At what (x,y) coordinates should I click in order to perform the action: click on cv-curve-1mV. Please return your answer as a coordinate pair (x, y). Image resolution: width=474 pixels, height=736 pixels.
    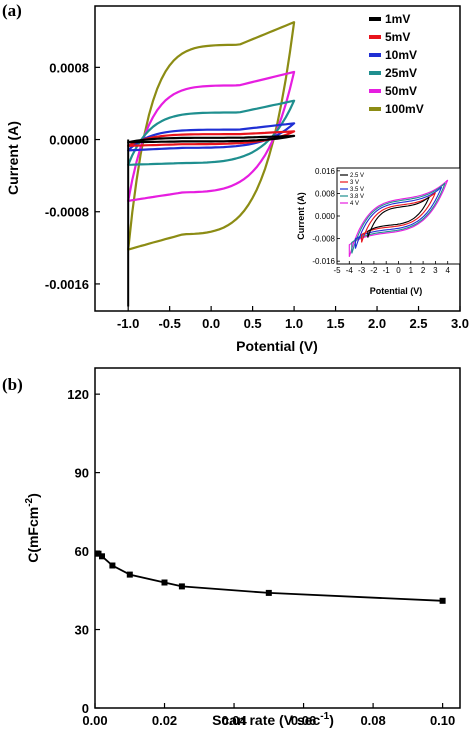
    Looking at the image, I should click on (211, 139).